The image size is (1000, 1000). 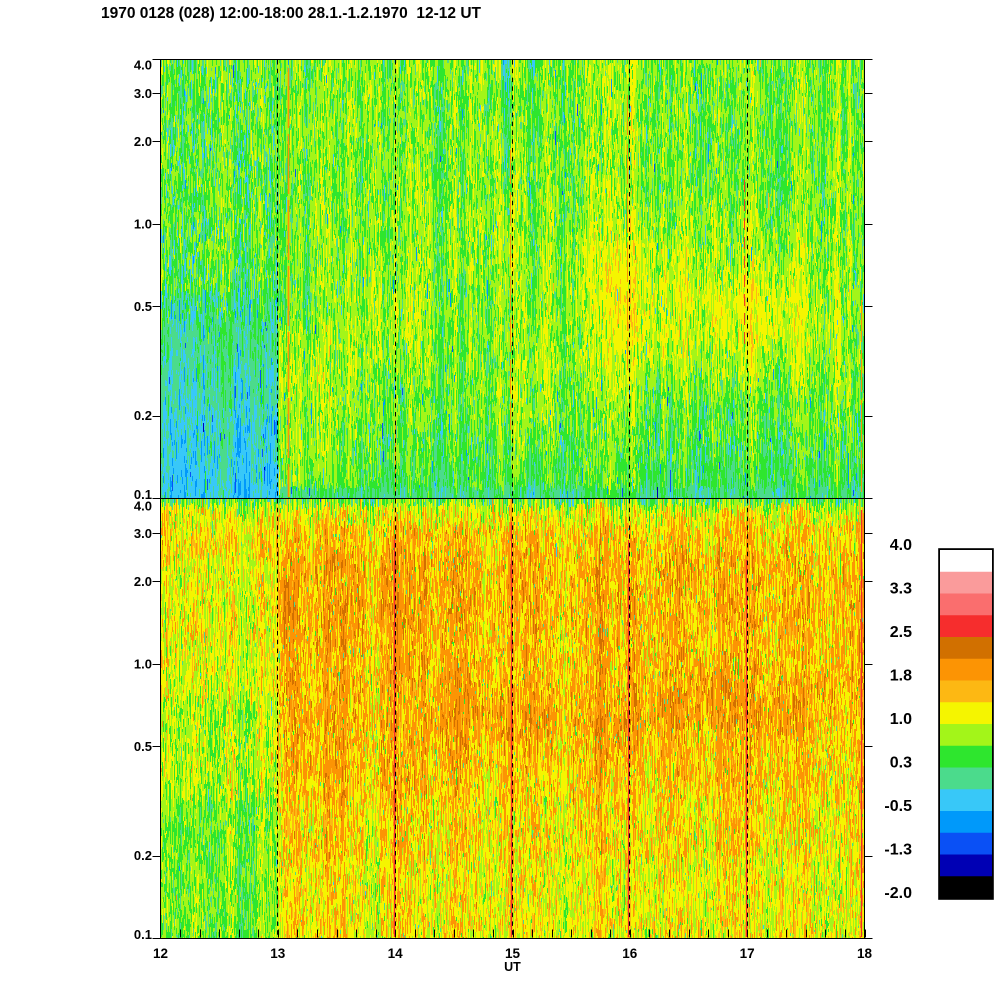 I want to click on svg-text: -2.0, so click(x=898, y=893).